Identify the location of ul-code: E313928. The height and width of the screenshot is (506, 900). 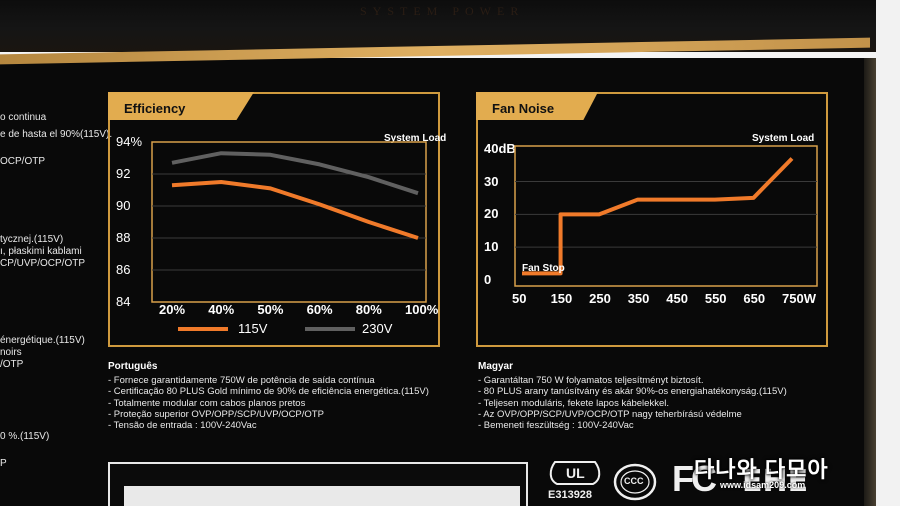
(570, 495).